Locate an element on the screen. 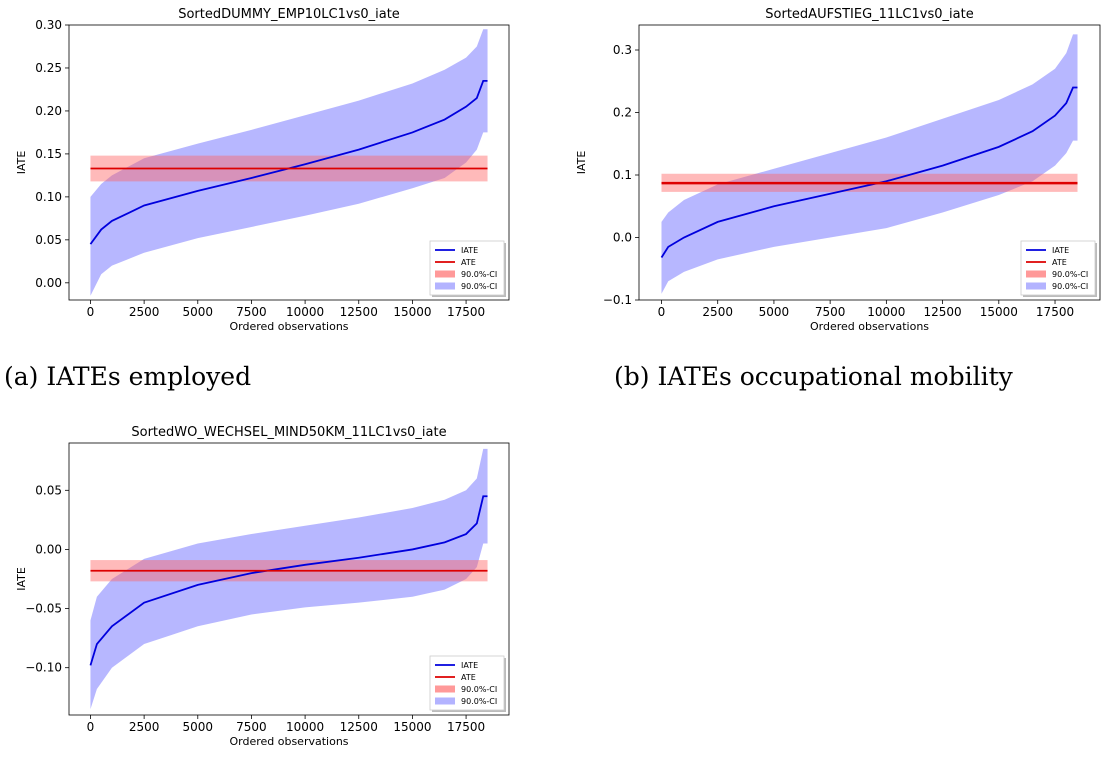 This screenshot has height=757, width=1102. caption-b: (b) IATEs occupational mobility is located at coordinates (813, 376).